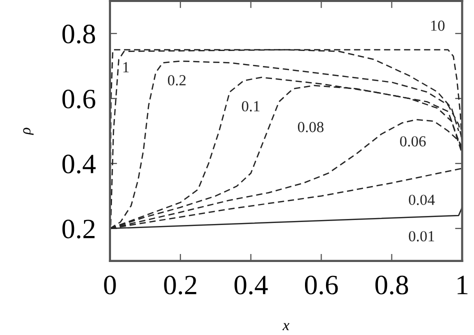 This screenshot has height=335, width=474. Describe the element at coordinates (391, 285) in the screenshot. I see `x-tick-label: 0.8` at that location.